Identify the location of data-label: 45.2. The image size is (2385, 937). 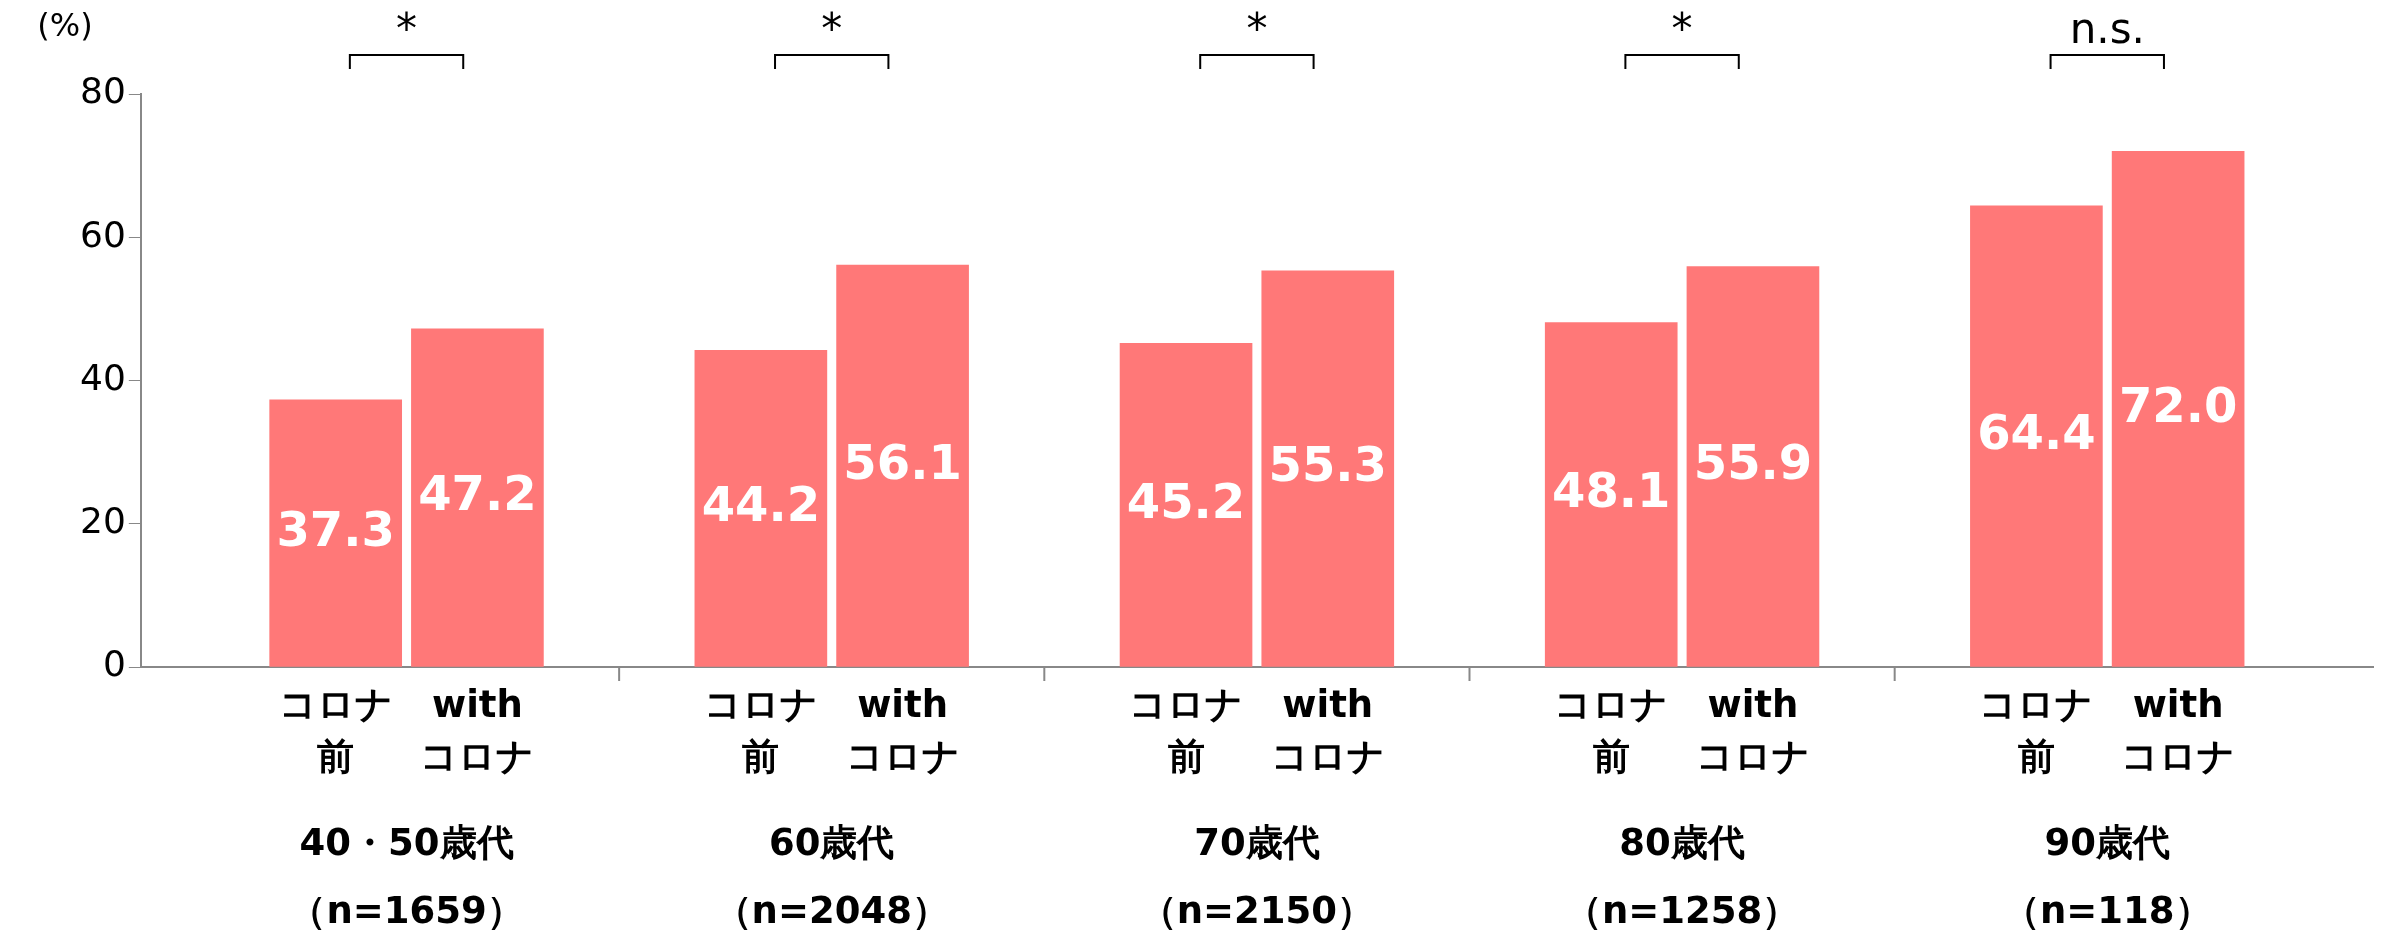
(1186, 500).